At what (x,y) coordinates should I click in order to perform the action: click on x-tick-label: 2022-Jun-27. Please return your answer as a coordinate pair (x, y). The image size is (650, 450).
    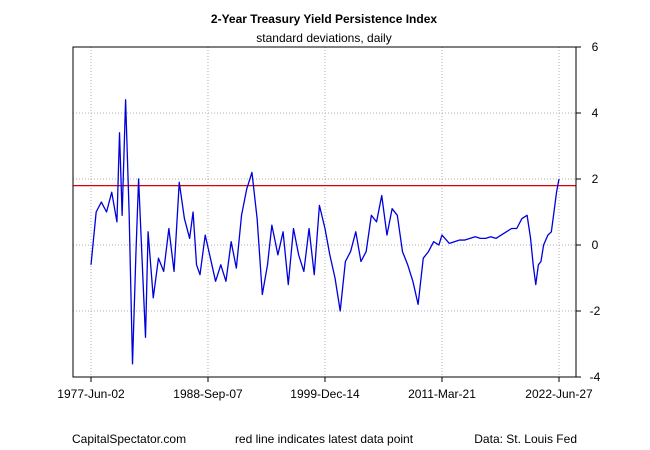
    Looking at the image, I should click on (559, 394).